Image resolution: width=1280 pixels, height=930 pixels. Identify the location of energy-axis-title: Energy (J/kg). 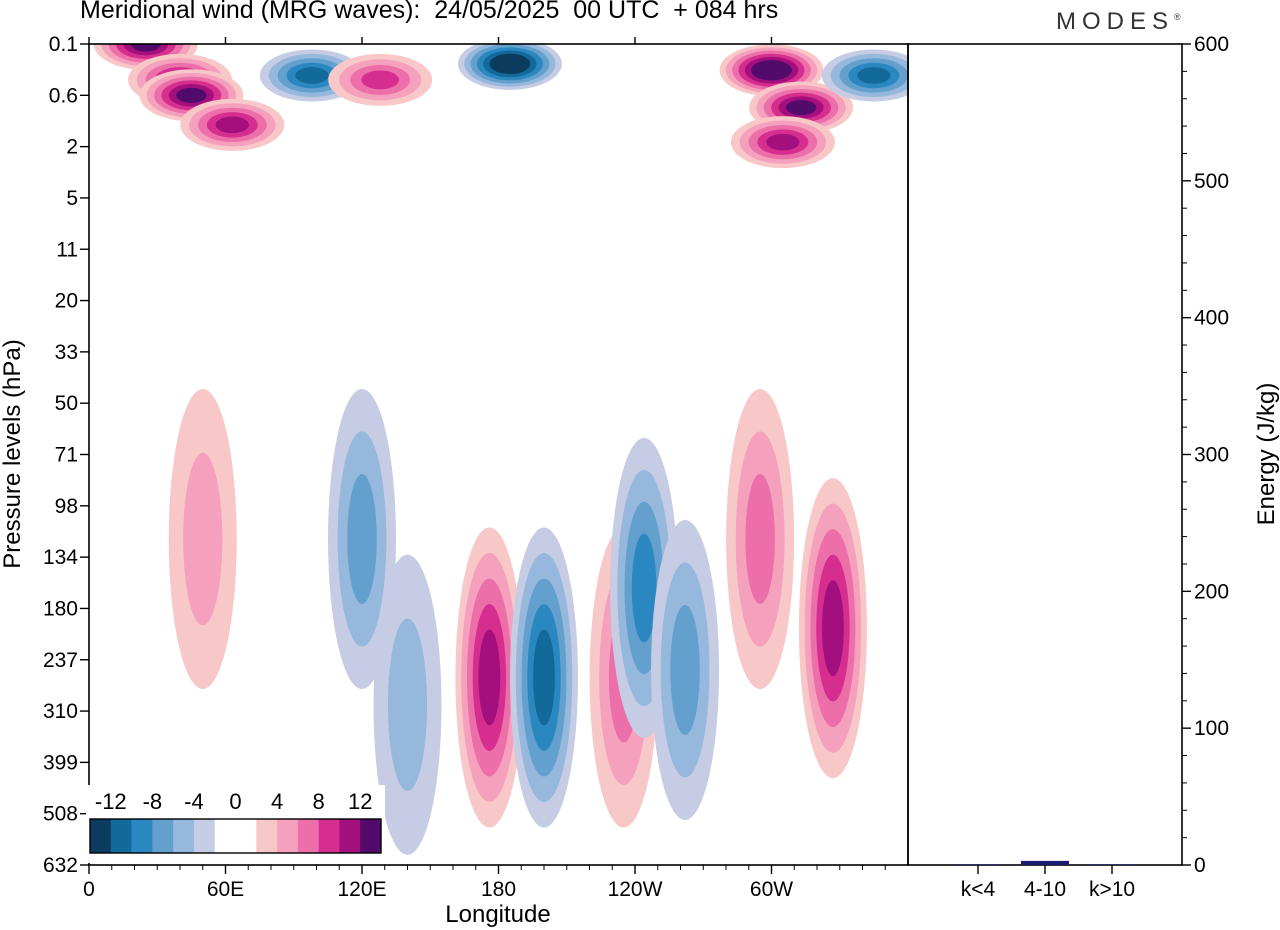
(1266, 454).